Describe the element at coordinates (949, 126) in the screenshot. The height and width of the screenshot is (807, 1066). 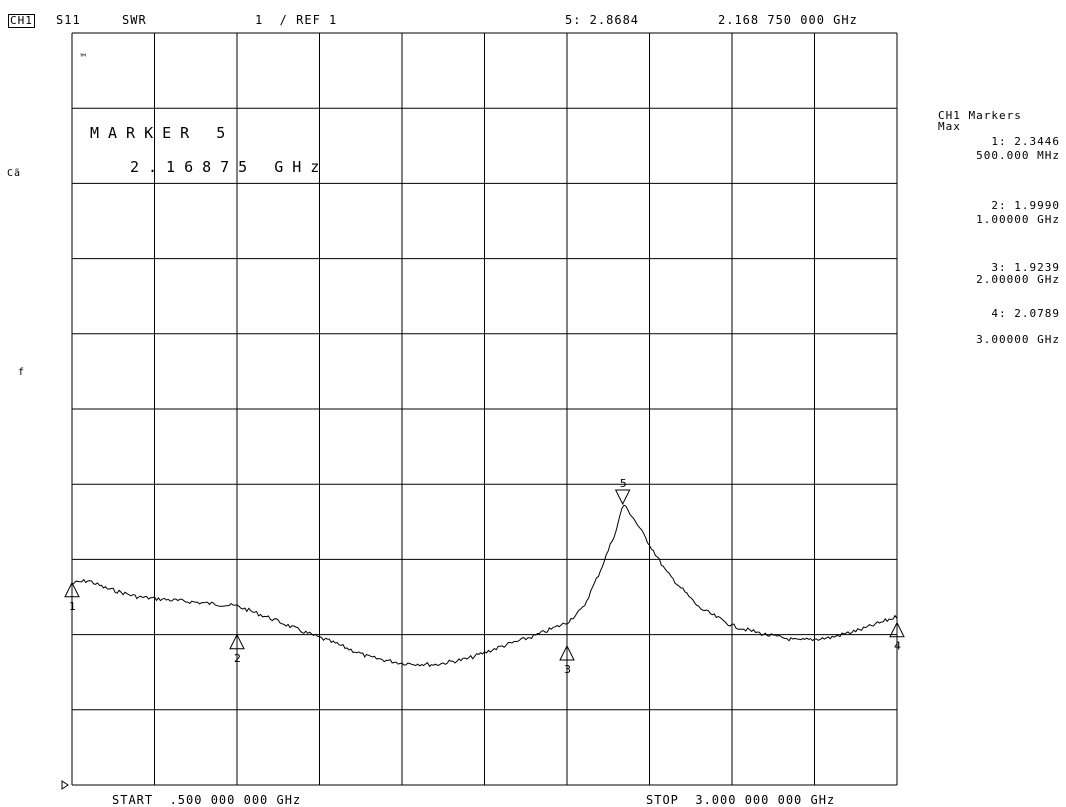
I see `marker-panel-subtitle: Max` at that location.